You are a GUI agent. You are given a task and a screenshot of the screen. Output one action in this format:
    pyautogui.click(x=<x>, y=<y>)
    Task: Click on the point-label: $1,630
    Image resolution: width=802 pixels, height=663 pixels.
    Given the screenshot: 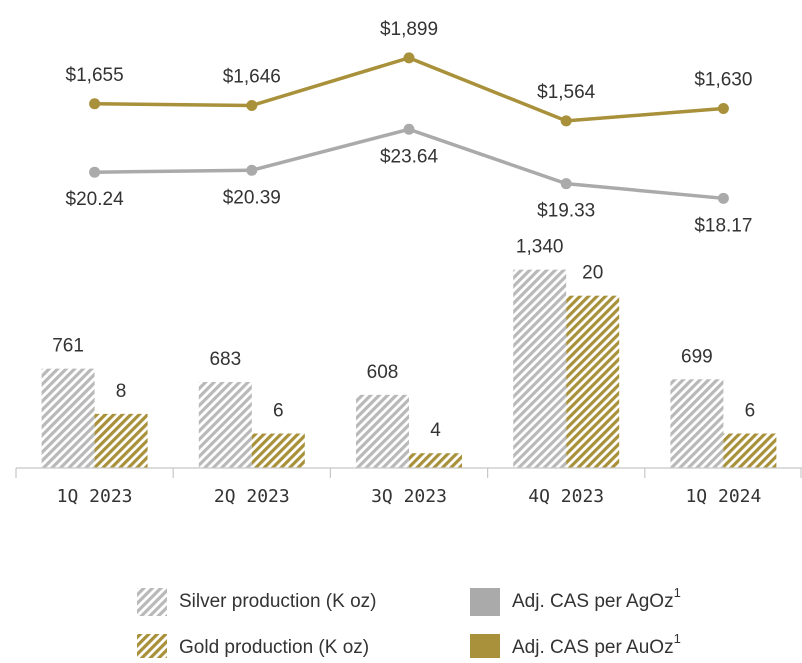 What is the action you would take?
    pyautogui.click(x=723, y=79)
    